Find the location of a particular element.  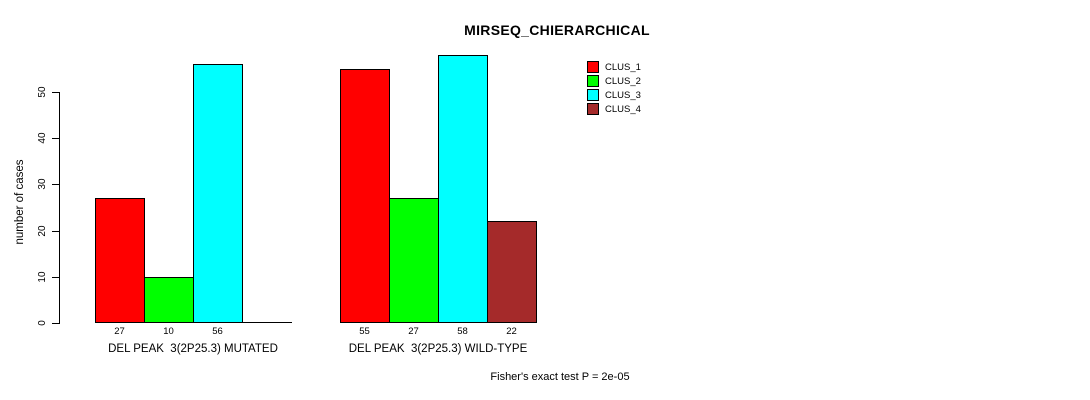

bar-value-label: 10 is located at coordinates (168, 331).